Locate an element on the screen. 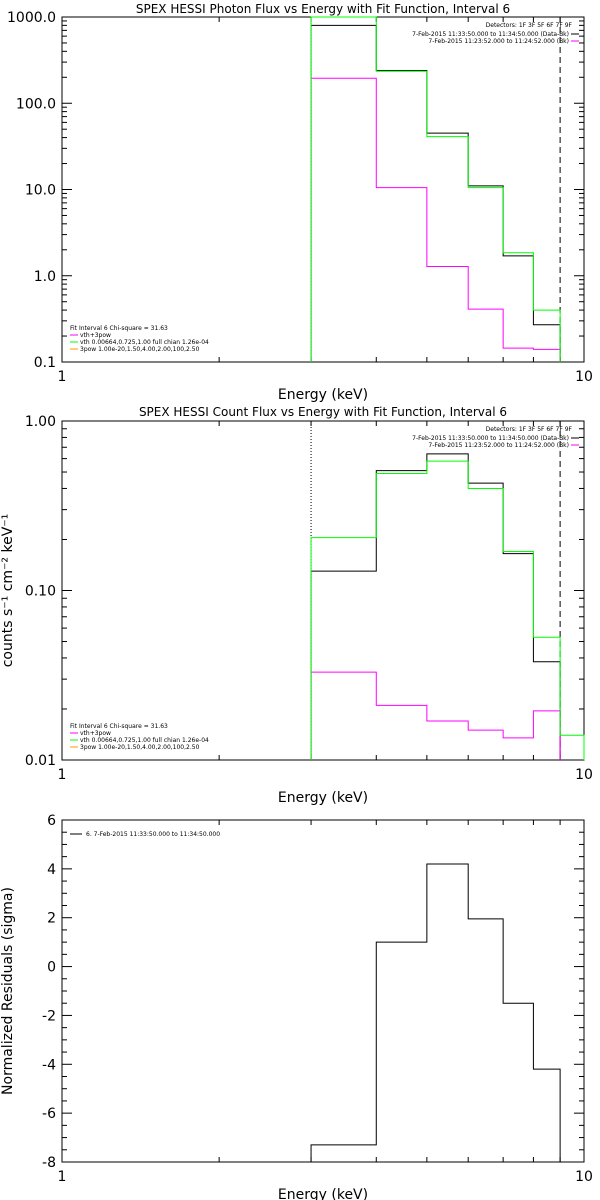 This screenshot has width=600, height=1200. y-tick-label-100.0: 100.0 is located at coordinates (36, 104).